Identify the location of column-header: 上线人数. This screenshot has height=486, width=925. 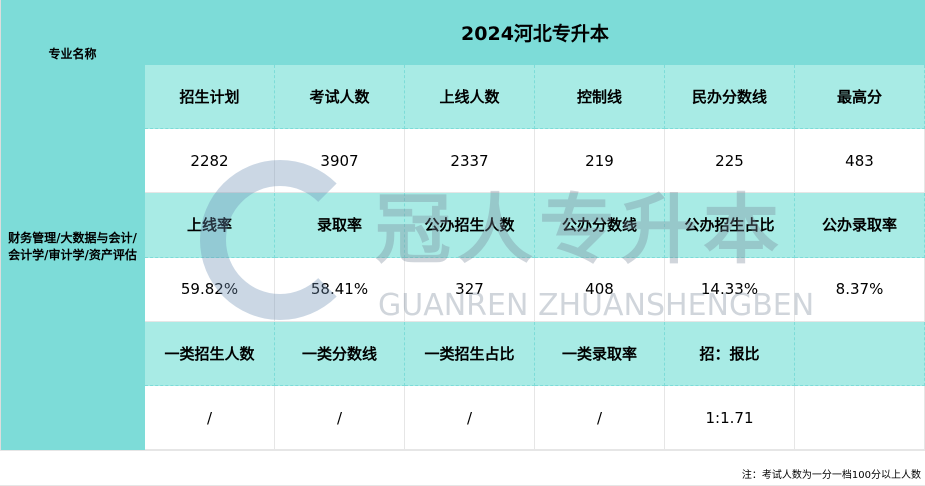
(470, 97).